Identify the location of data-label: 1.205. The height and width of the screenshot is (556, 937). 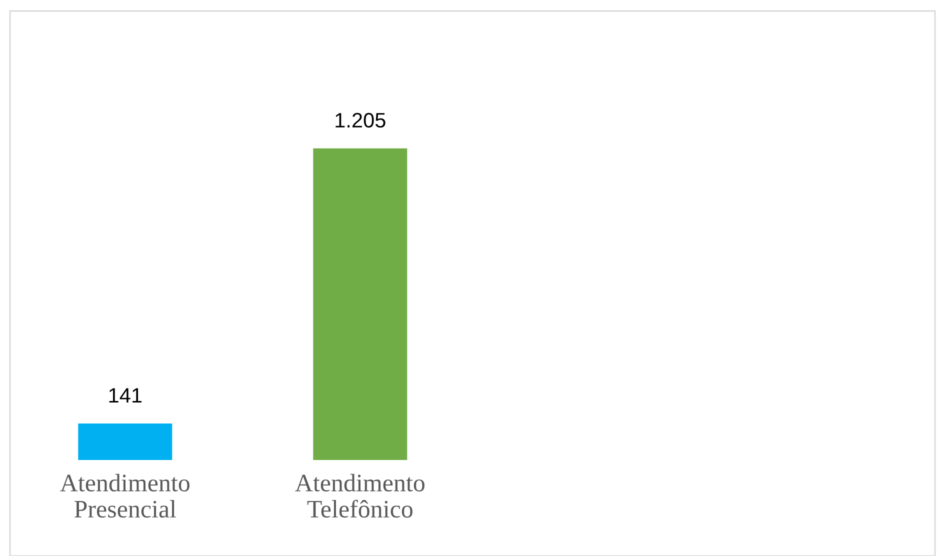
(361, 120).